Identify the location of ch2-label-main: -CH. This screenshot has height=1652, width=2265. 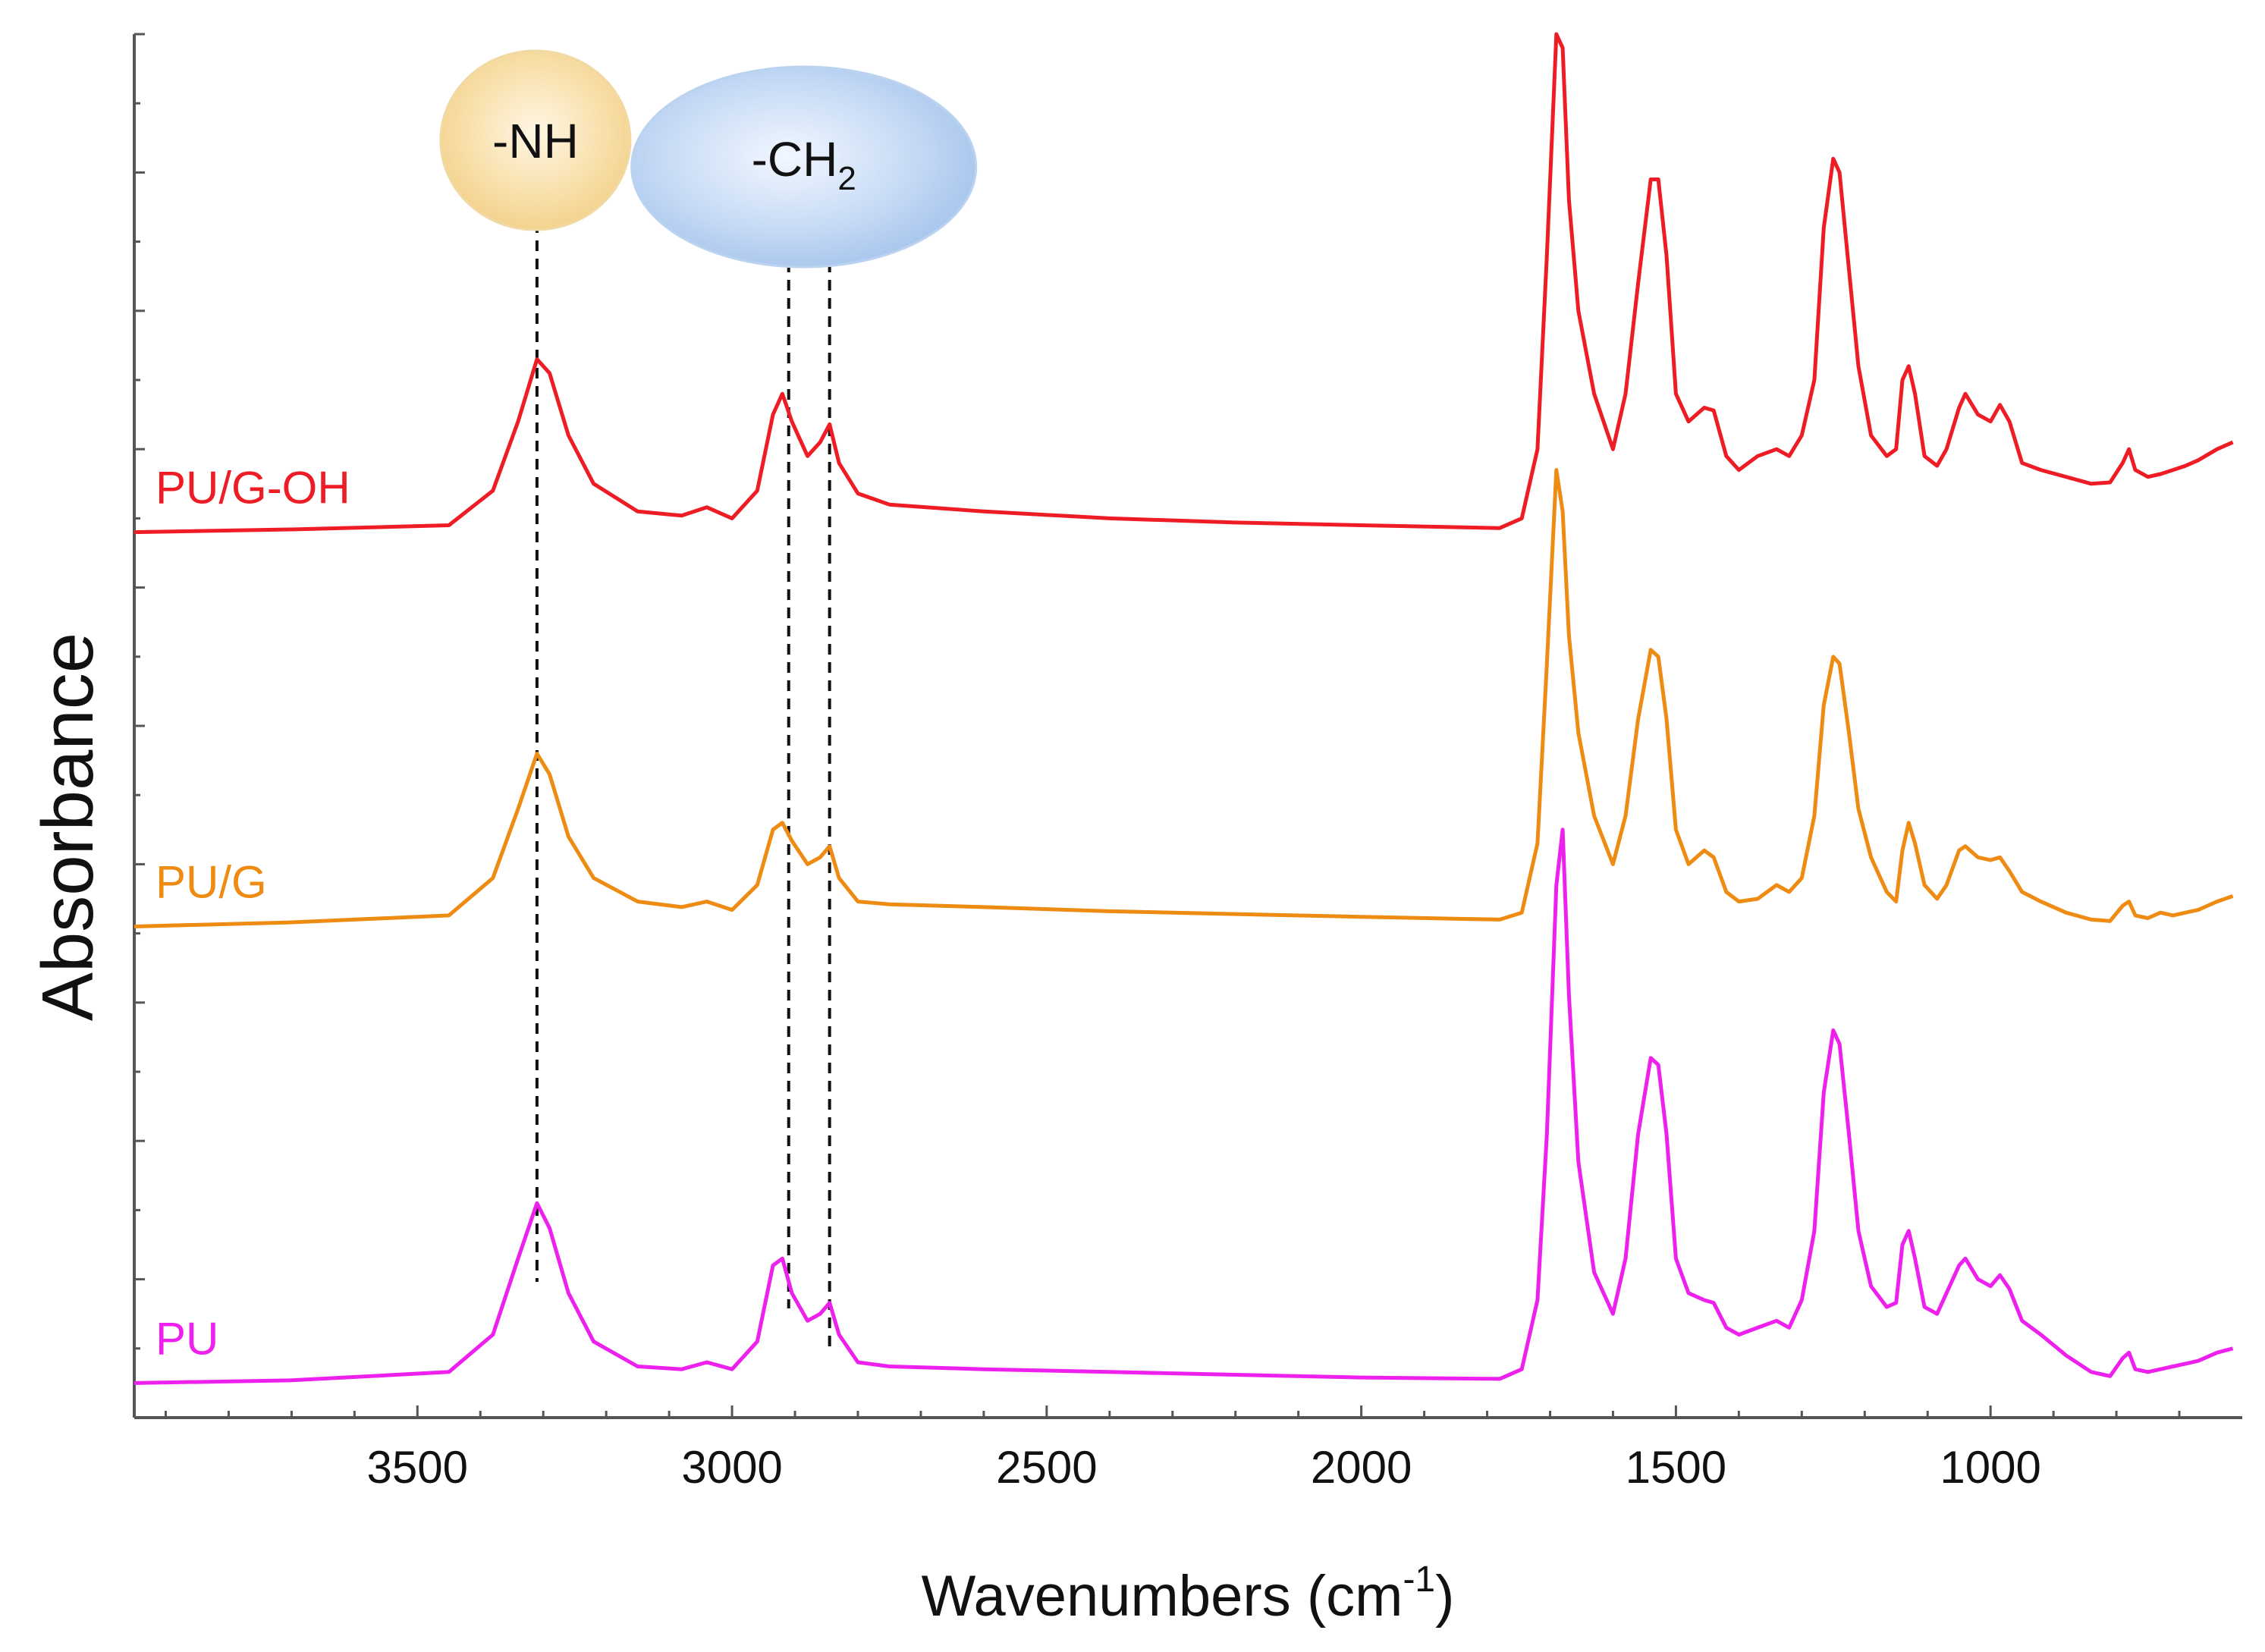
(795, 160).